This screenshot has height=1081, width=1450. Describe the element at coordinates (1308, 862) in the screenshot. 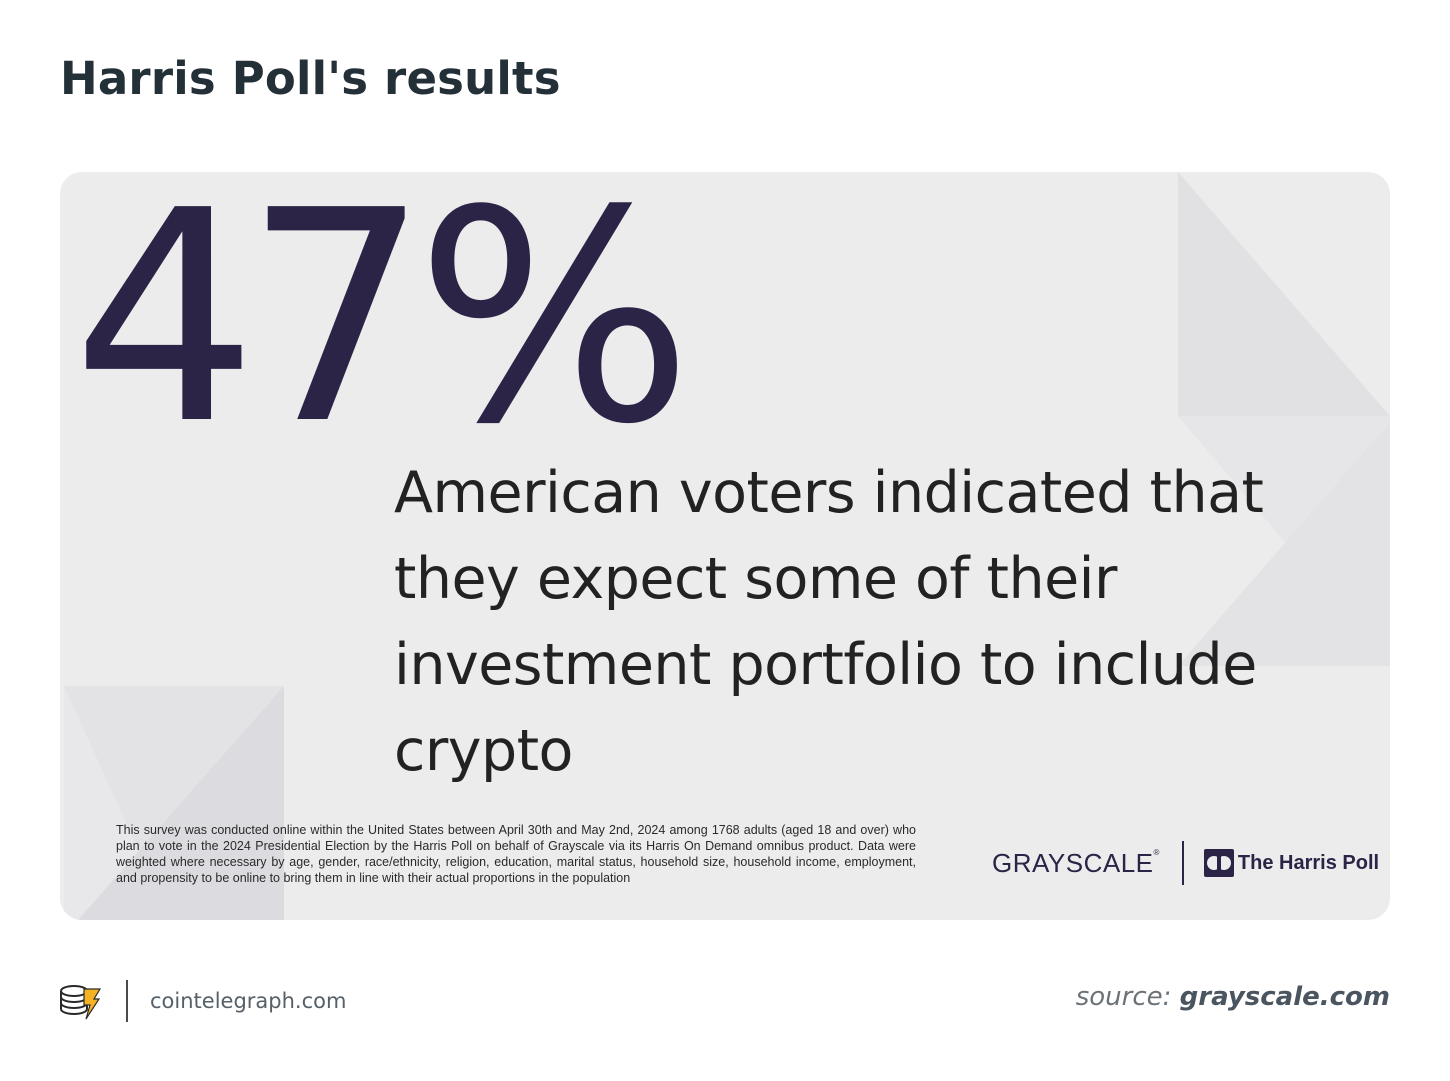

I see `harris-poll-logo: The Harris Poll` at that location.